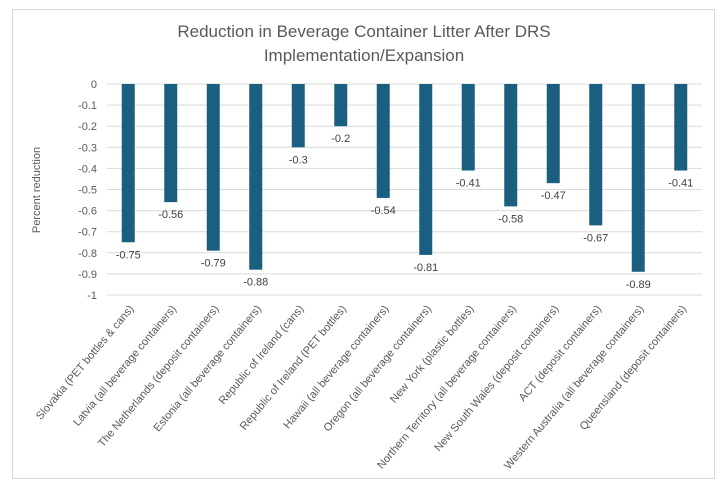 The image size is (728, 490). Describe the element at coordinates (87, 127) in the screenshot. I see `y-tick-label: -0.2` at that location.